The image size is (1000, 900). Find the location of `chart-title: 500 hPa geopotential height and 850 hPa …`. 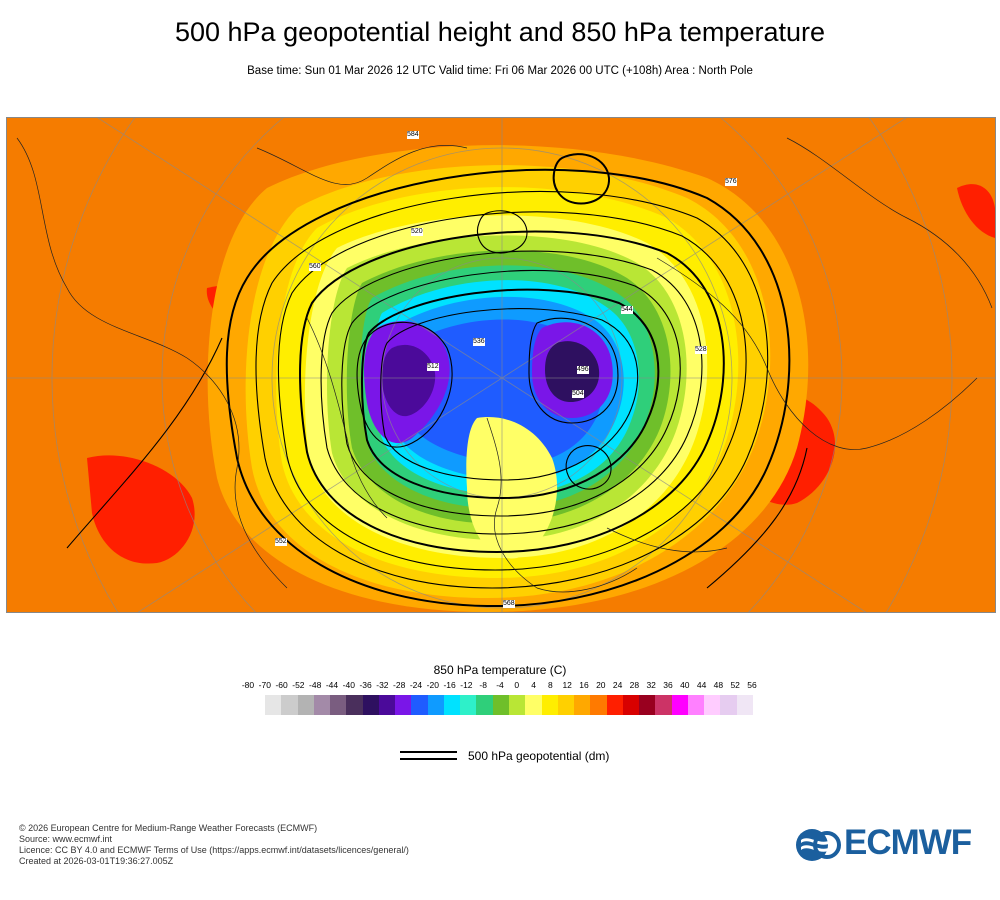

chart-title: 500 hPa geopotential height and 850 hPa … is located at coordinates (499, 32).